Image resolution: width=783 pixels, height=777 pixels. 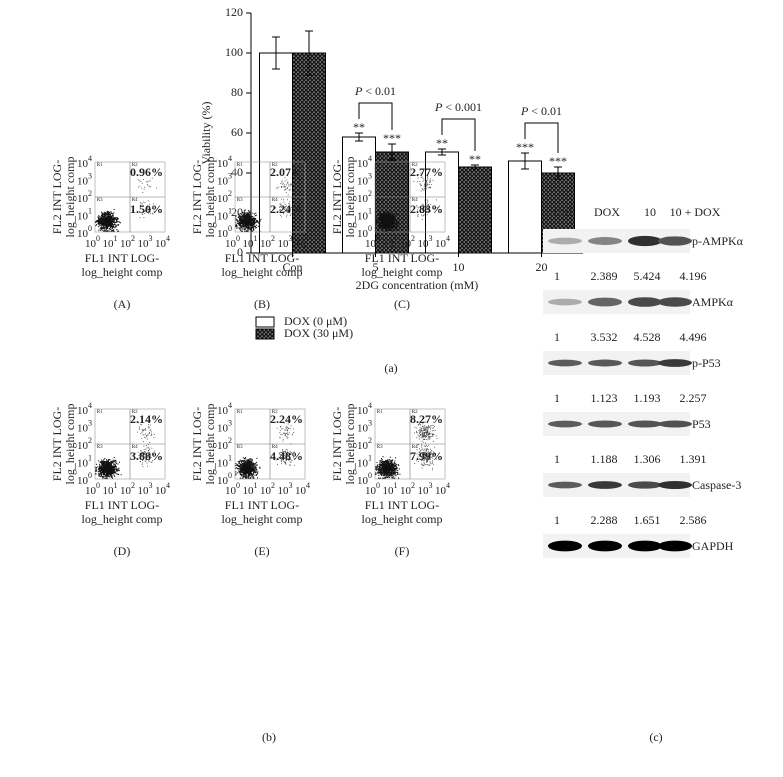 I want to click on quadrant-percent: 2.24%, so click(x=286, y=209).